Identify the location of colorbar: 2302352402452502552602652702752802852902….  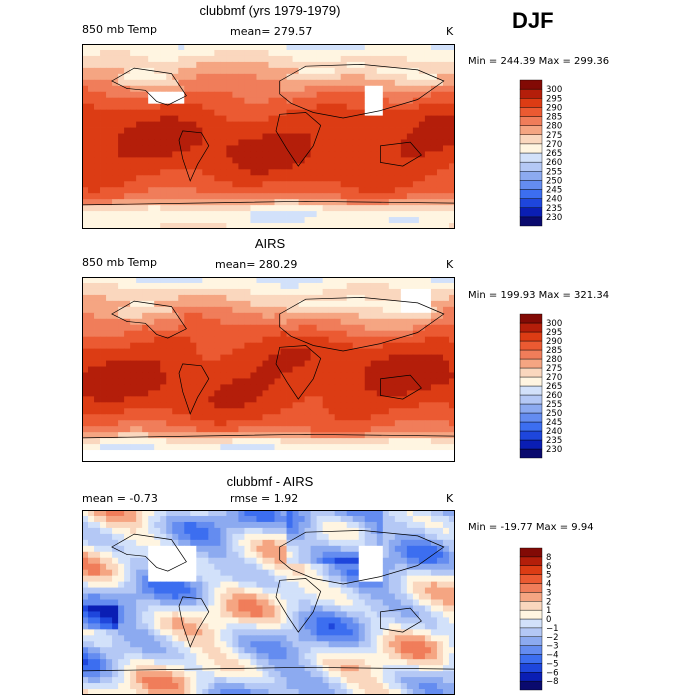
(540, 153).